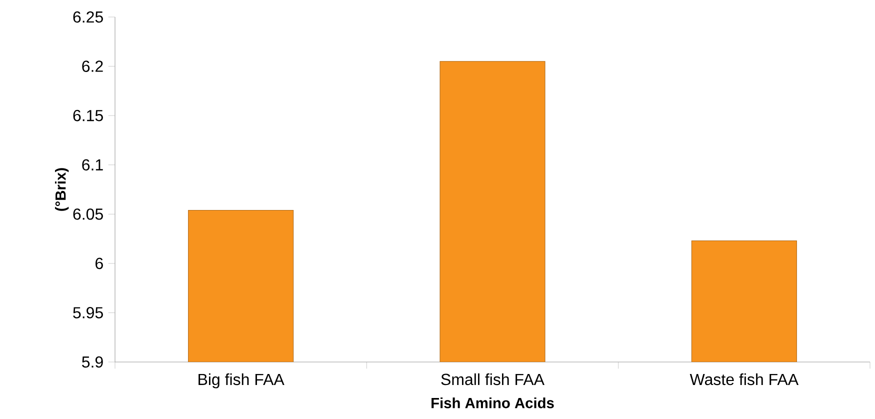  Describe the element at coordinates (88, 116) in the screenshot. I see `y-tick-label: 6.15` at that location.